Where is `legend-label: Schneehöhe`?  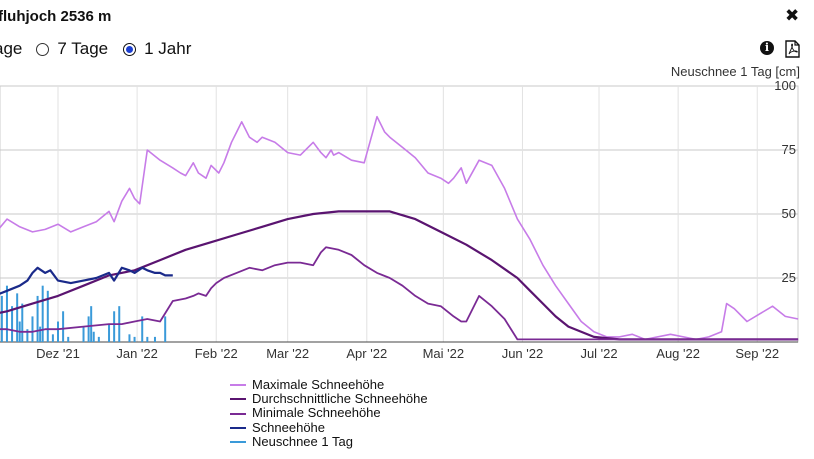 legend-label: Schneehöhe is located at coordinates (289, 427).